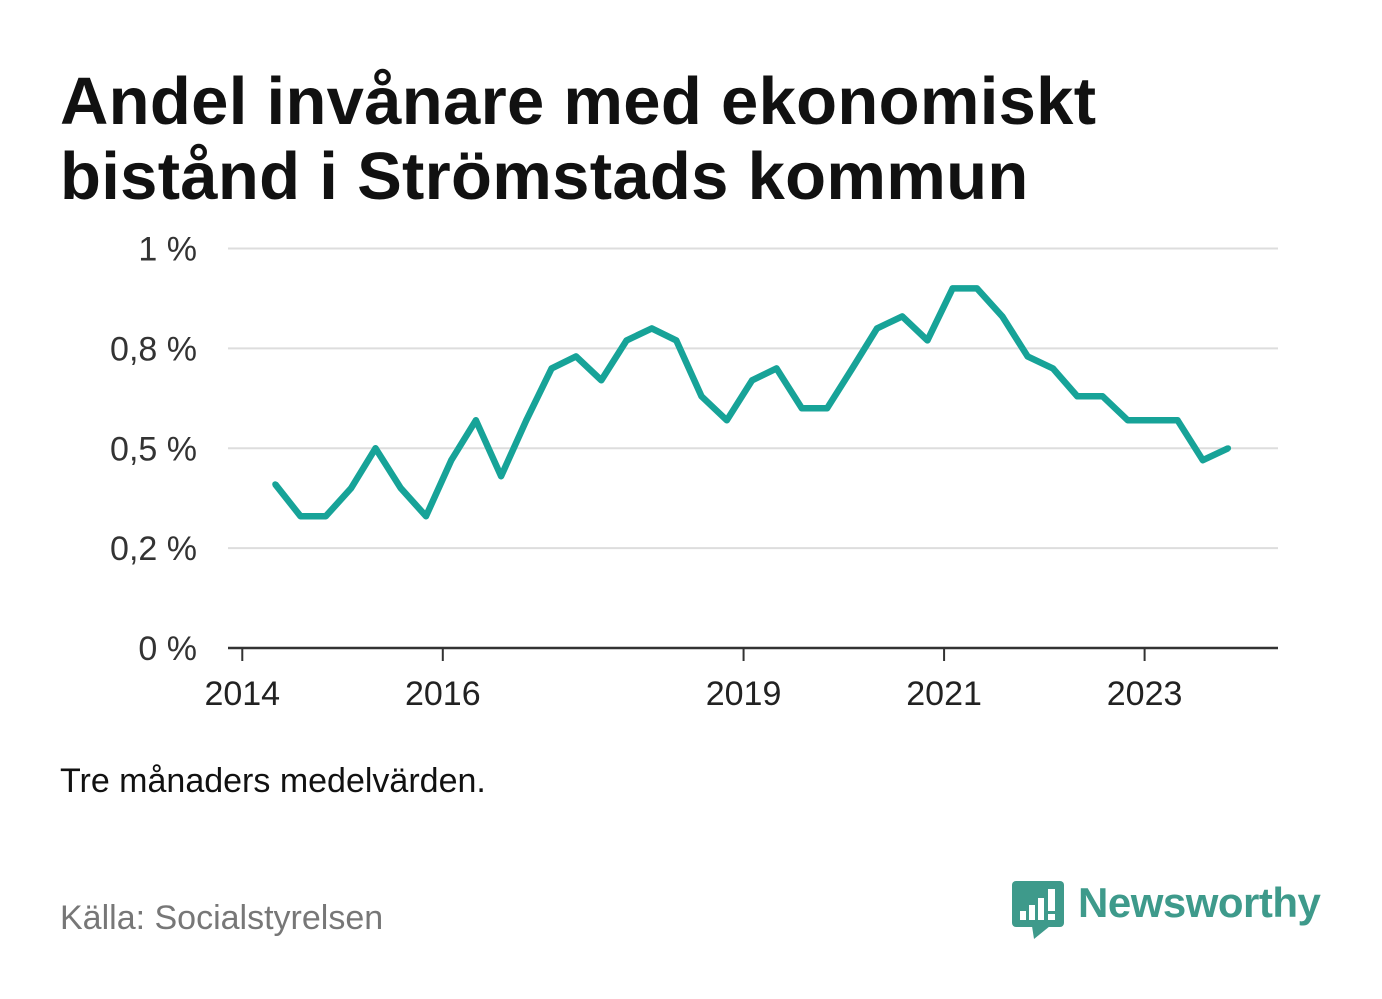  Describe the element at coordinates (744, 694) in the screenshot. I see `x-tick-label: 2019` at that location.